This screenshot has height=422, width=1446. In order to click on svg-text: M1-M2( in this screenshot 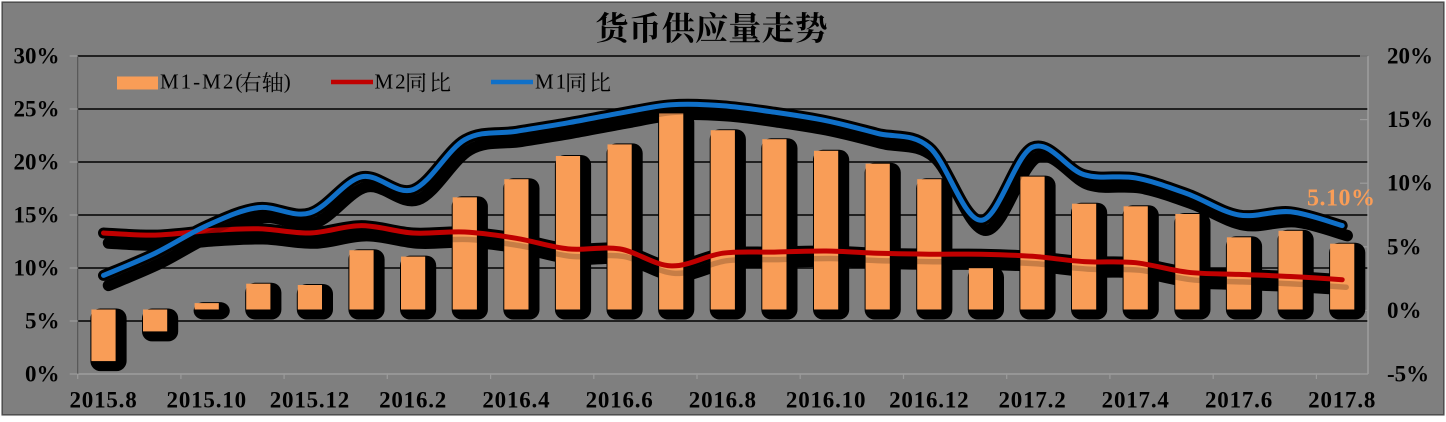, I will do `click(202, 82)`.